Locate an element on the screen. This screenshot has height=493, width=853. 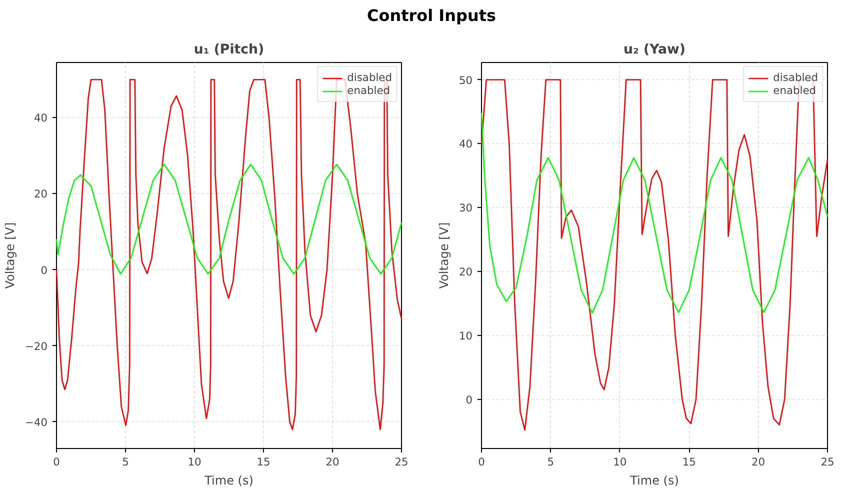
y-tick-label: 50 is located at coordinates (465, 80).